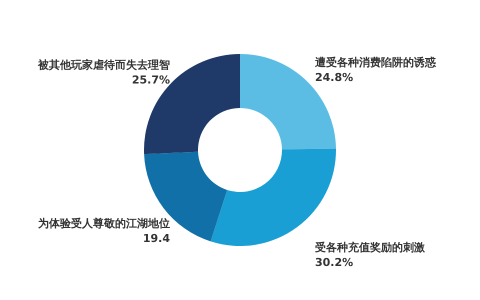 Image resolution: width=480 pixels, height=300 pixels. Describe the element at coordinates (103, 65) in the screenshot. I see `slice-label: 被其他玩家虐待而失去理智` at that location.